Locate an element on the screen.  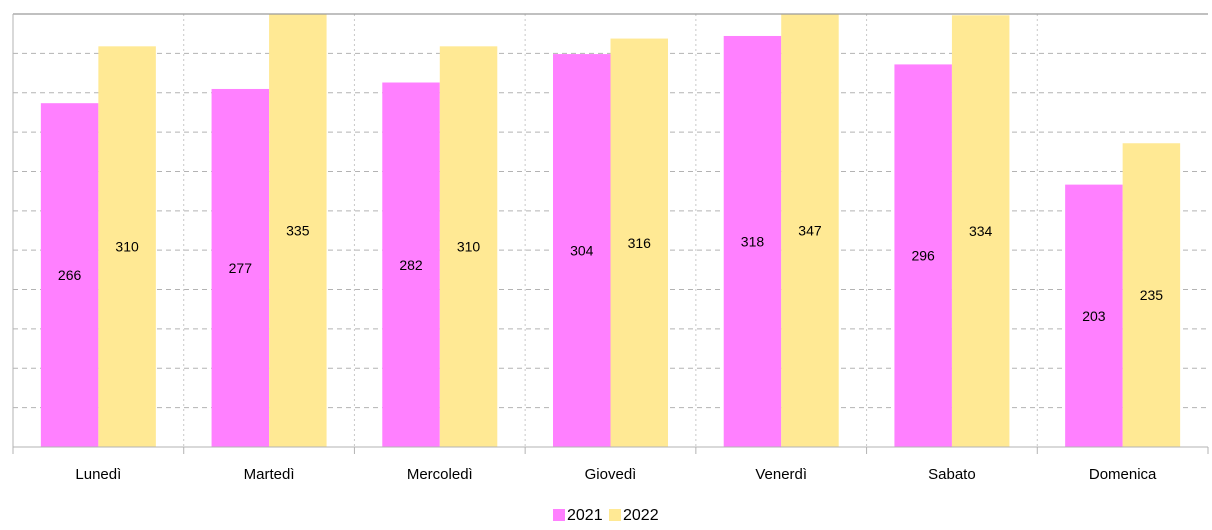
data-label: 296 is located at coordinates (923, 256).